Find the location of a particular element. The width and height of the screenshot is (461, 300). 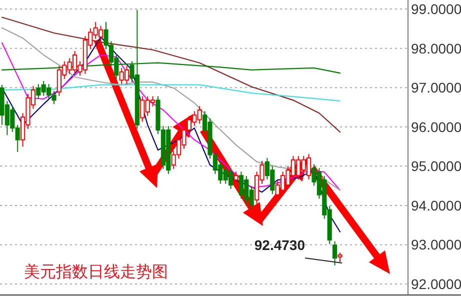

y-tick-label: 94.0000 is located at coordinates (436, 205).